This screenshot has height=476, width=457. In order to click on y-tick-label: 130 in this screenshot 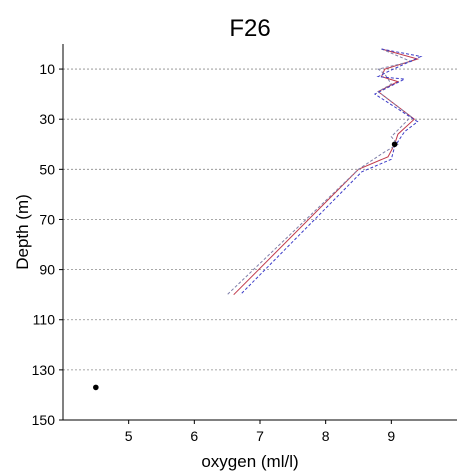, I will do `click(44, 370)`.